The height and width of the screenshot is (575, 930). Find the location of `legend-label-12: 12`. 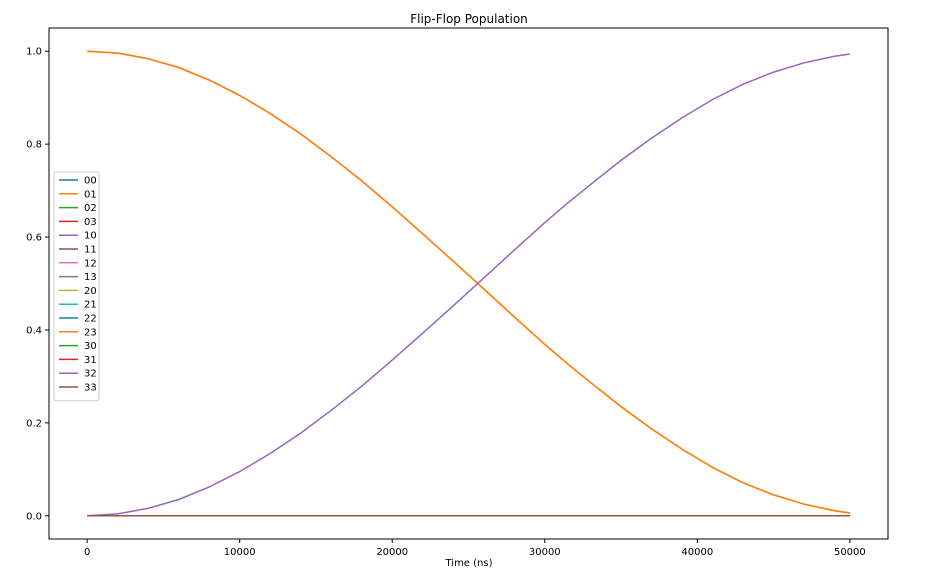

legend-label-12: 12 is located at coordinates (90, 263).